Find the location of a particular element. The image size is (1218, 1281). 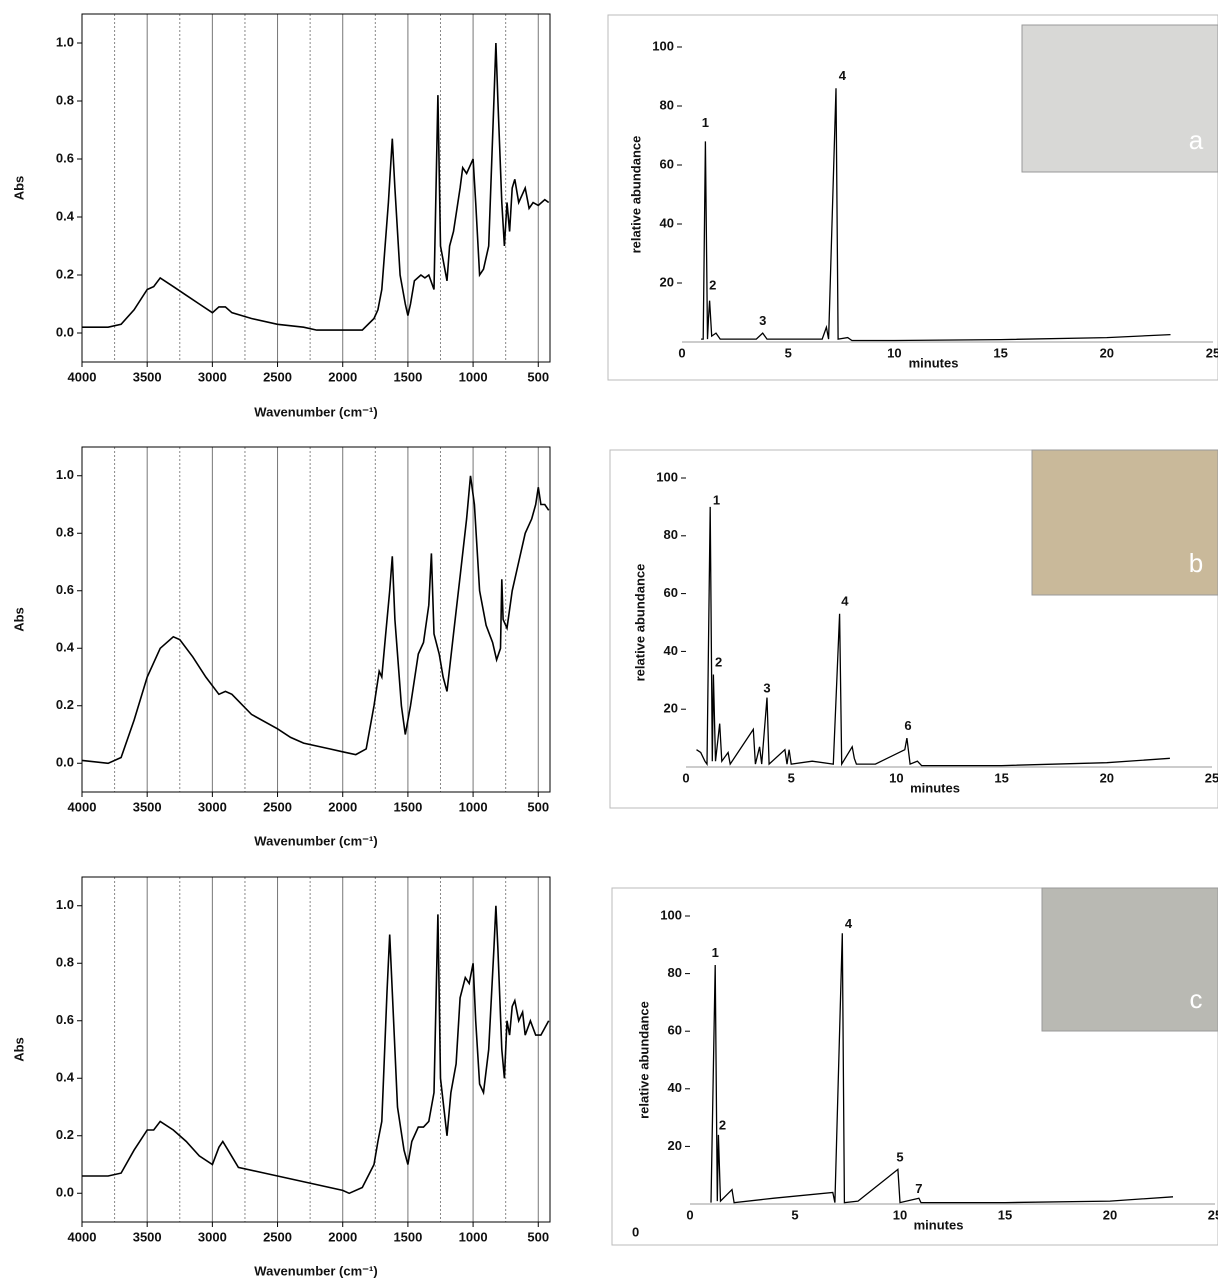

peak-label: 5 is located at coordinates (899, 1156).